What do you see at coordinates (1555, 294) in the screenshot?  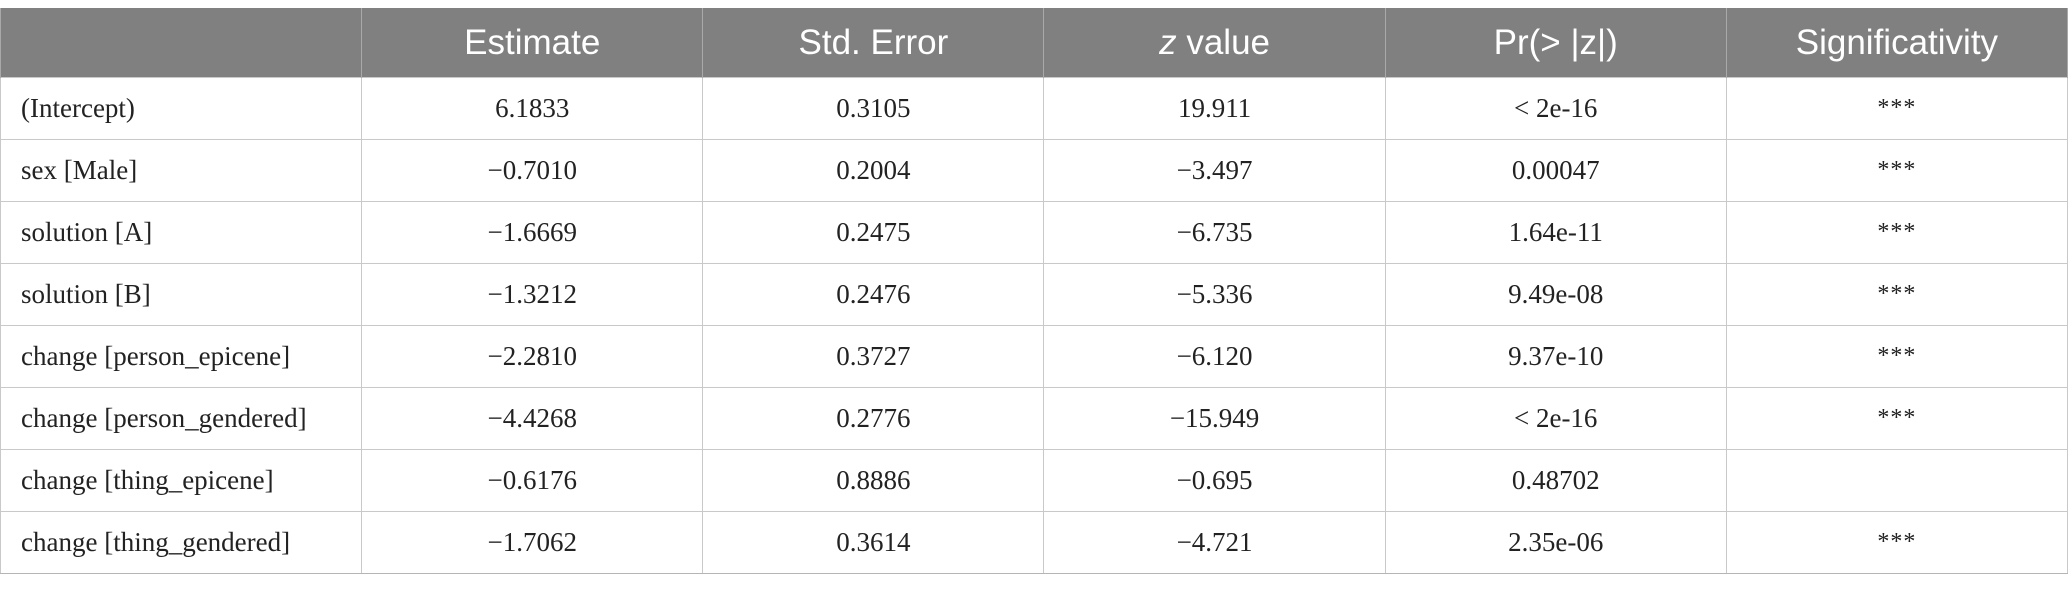 I see `cell-p-value: 9.49e-08` at bounding box center [1555, 294].